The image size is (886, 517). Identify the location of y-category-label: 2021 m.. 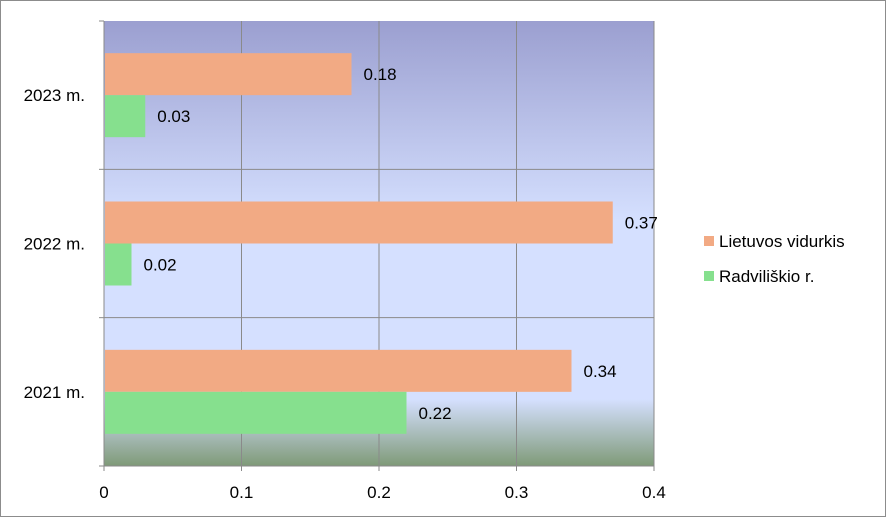
(54, 392).